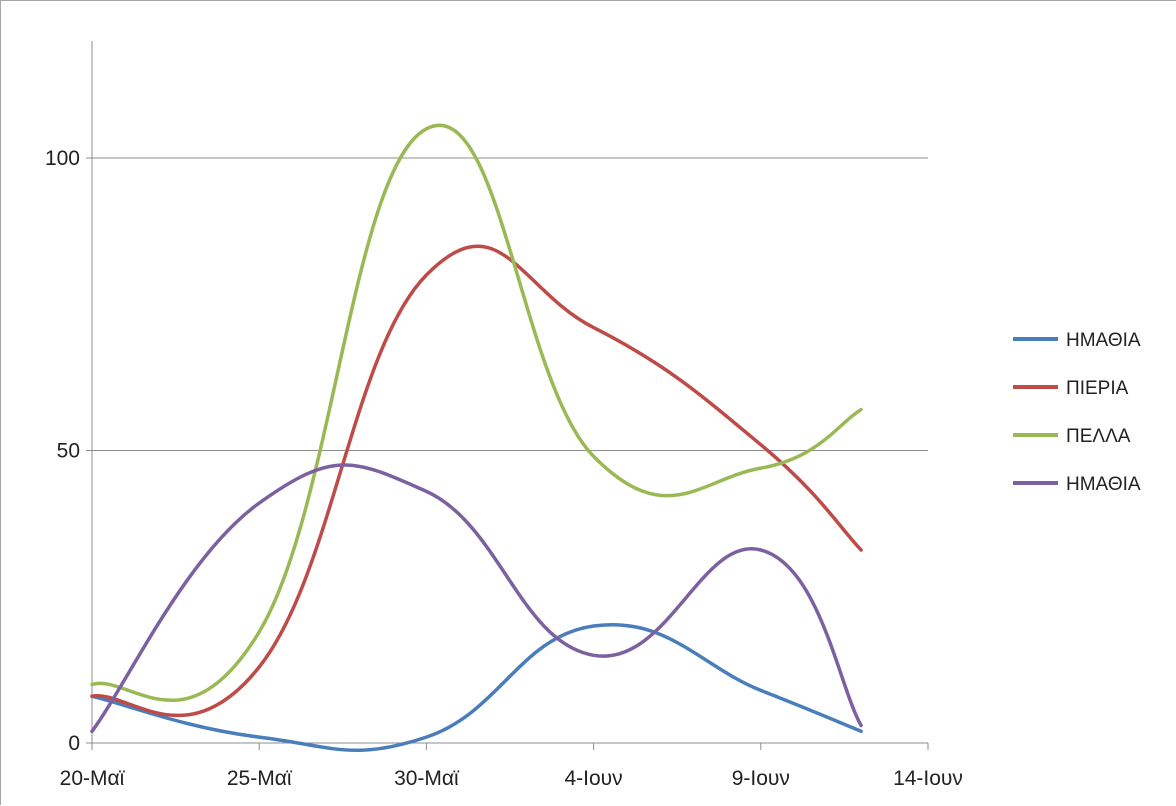 The width and height of the screenshot is (1176, 806). Describe the element at coordinates (1097, 388) in the screenshot. I see `legend-label: ΠΙΕΡΙΑ` at that location.